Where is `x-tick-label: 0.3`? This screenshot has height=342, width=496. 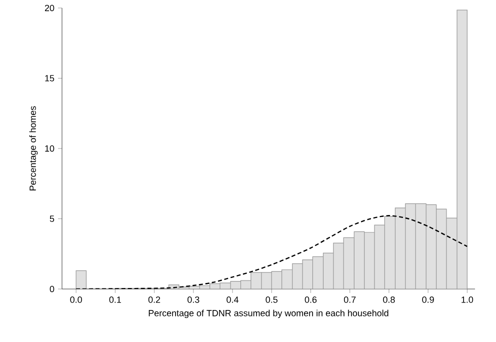 x-tick-label: 0.3 is located at coordinates (194, 299).